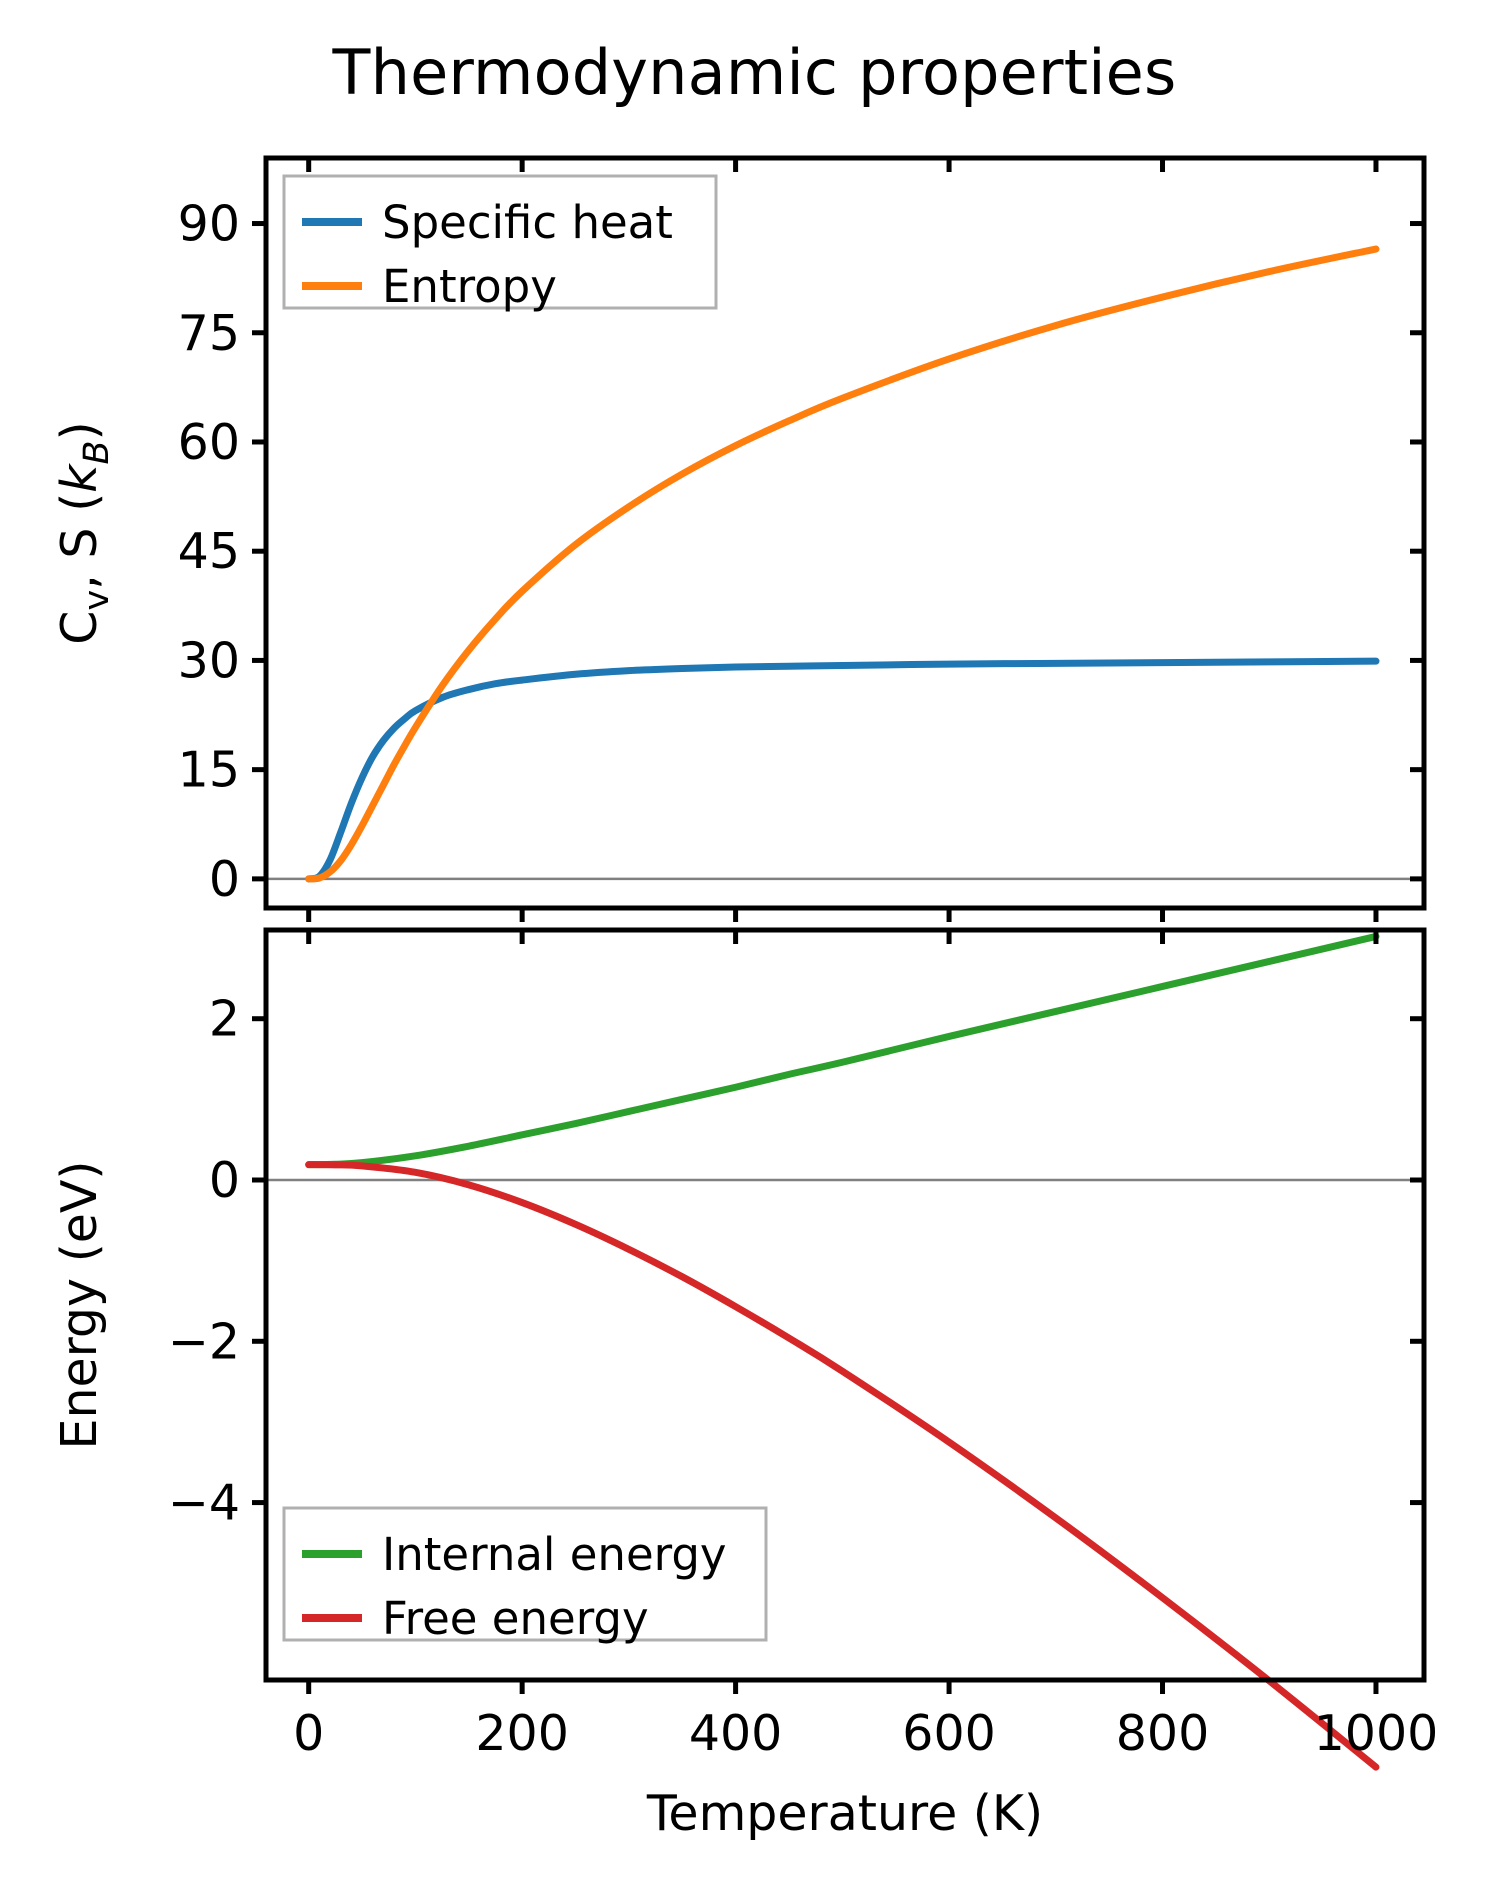  Describe the element at coordinates (1163, 1733) in the screenshot. I see `x-tick-label: 800` at that location.